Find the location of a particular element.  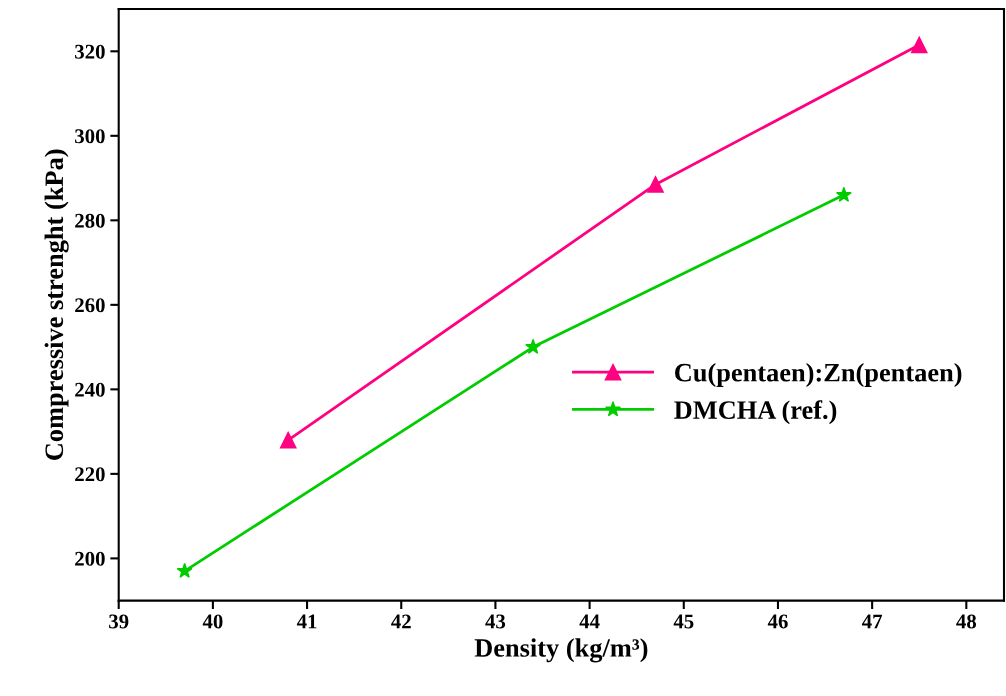

x-tick-label: 40 is located at coordinates (212, 621).